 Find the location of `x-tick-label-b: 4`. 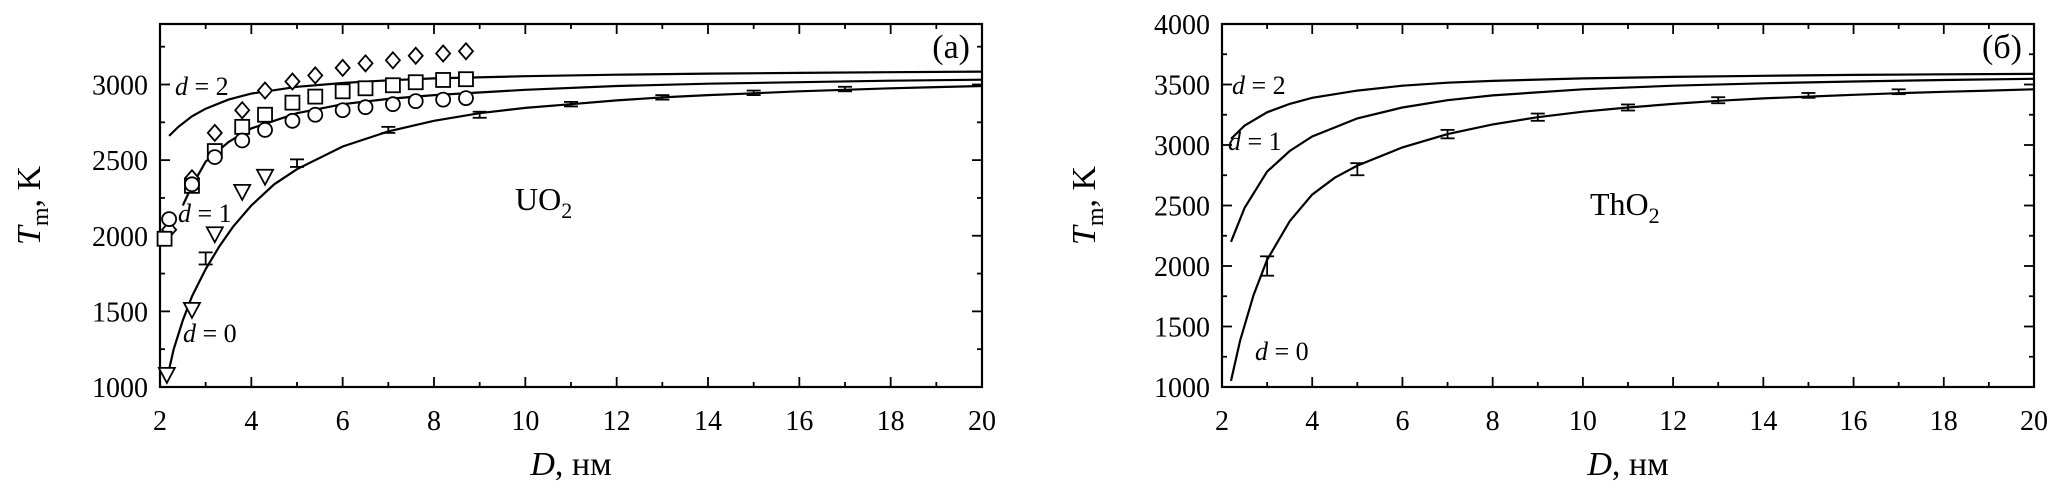

x-tick-label-b: 4 is located at coordinates (1312, 421).